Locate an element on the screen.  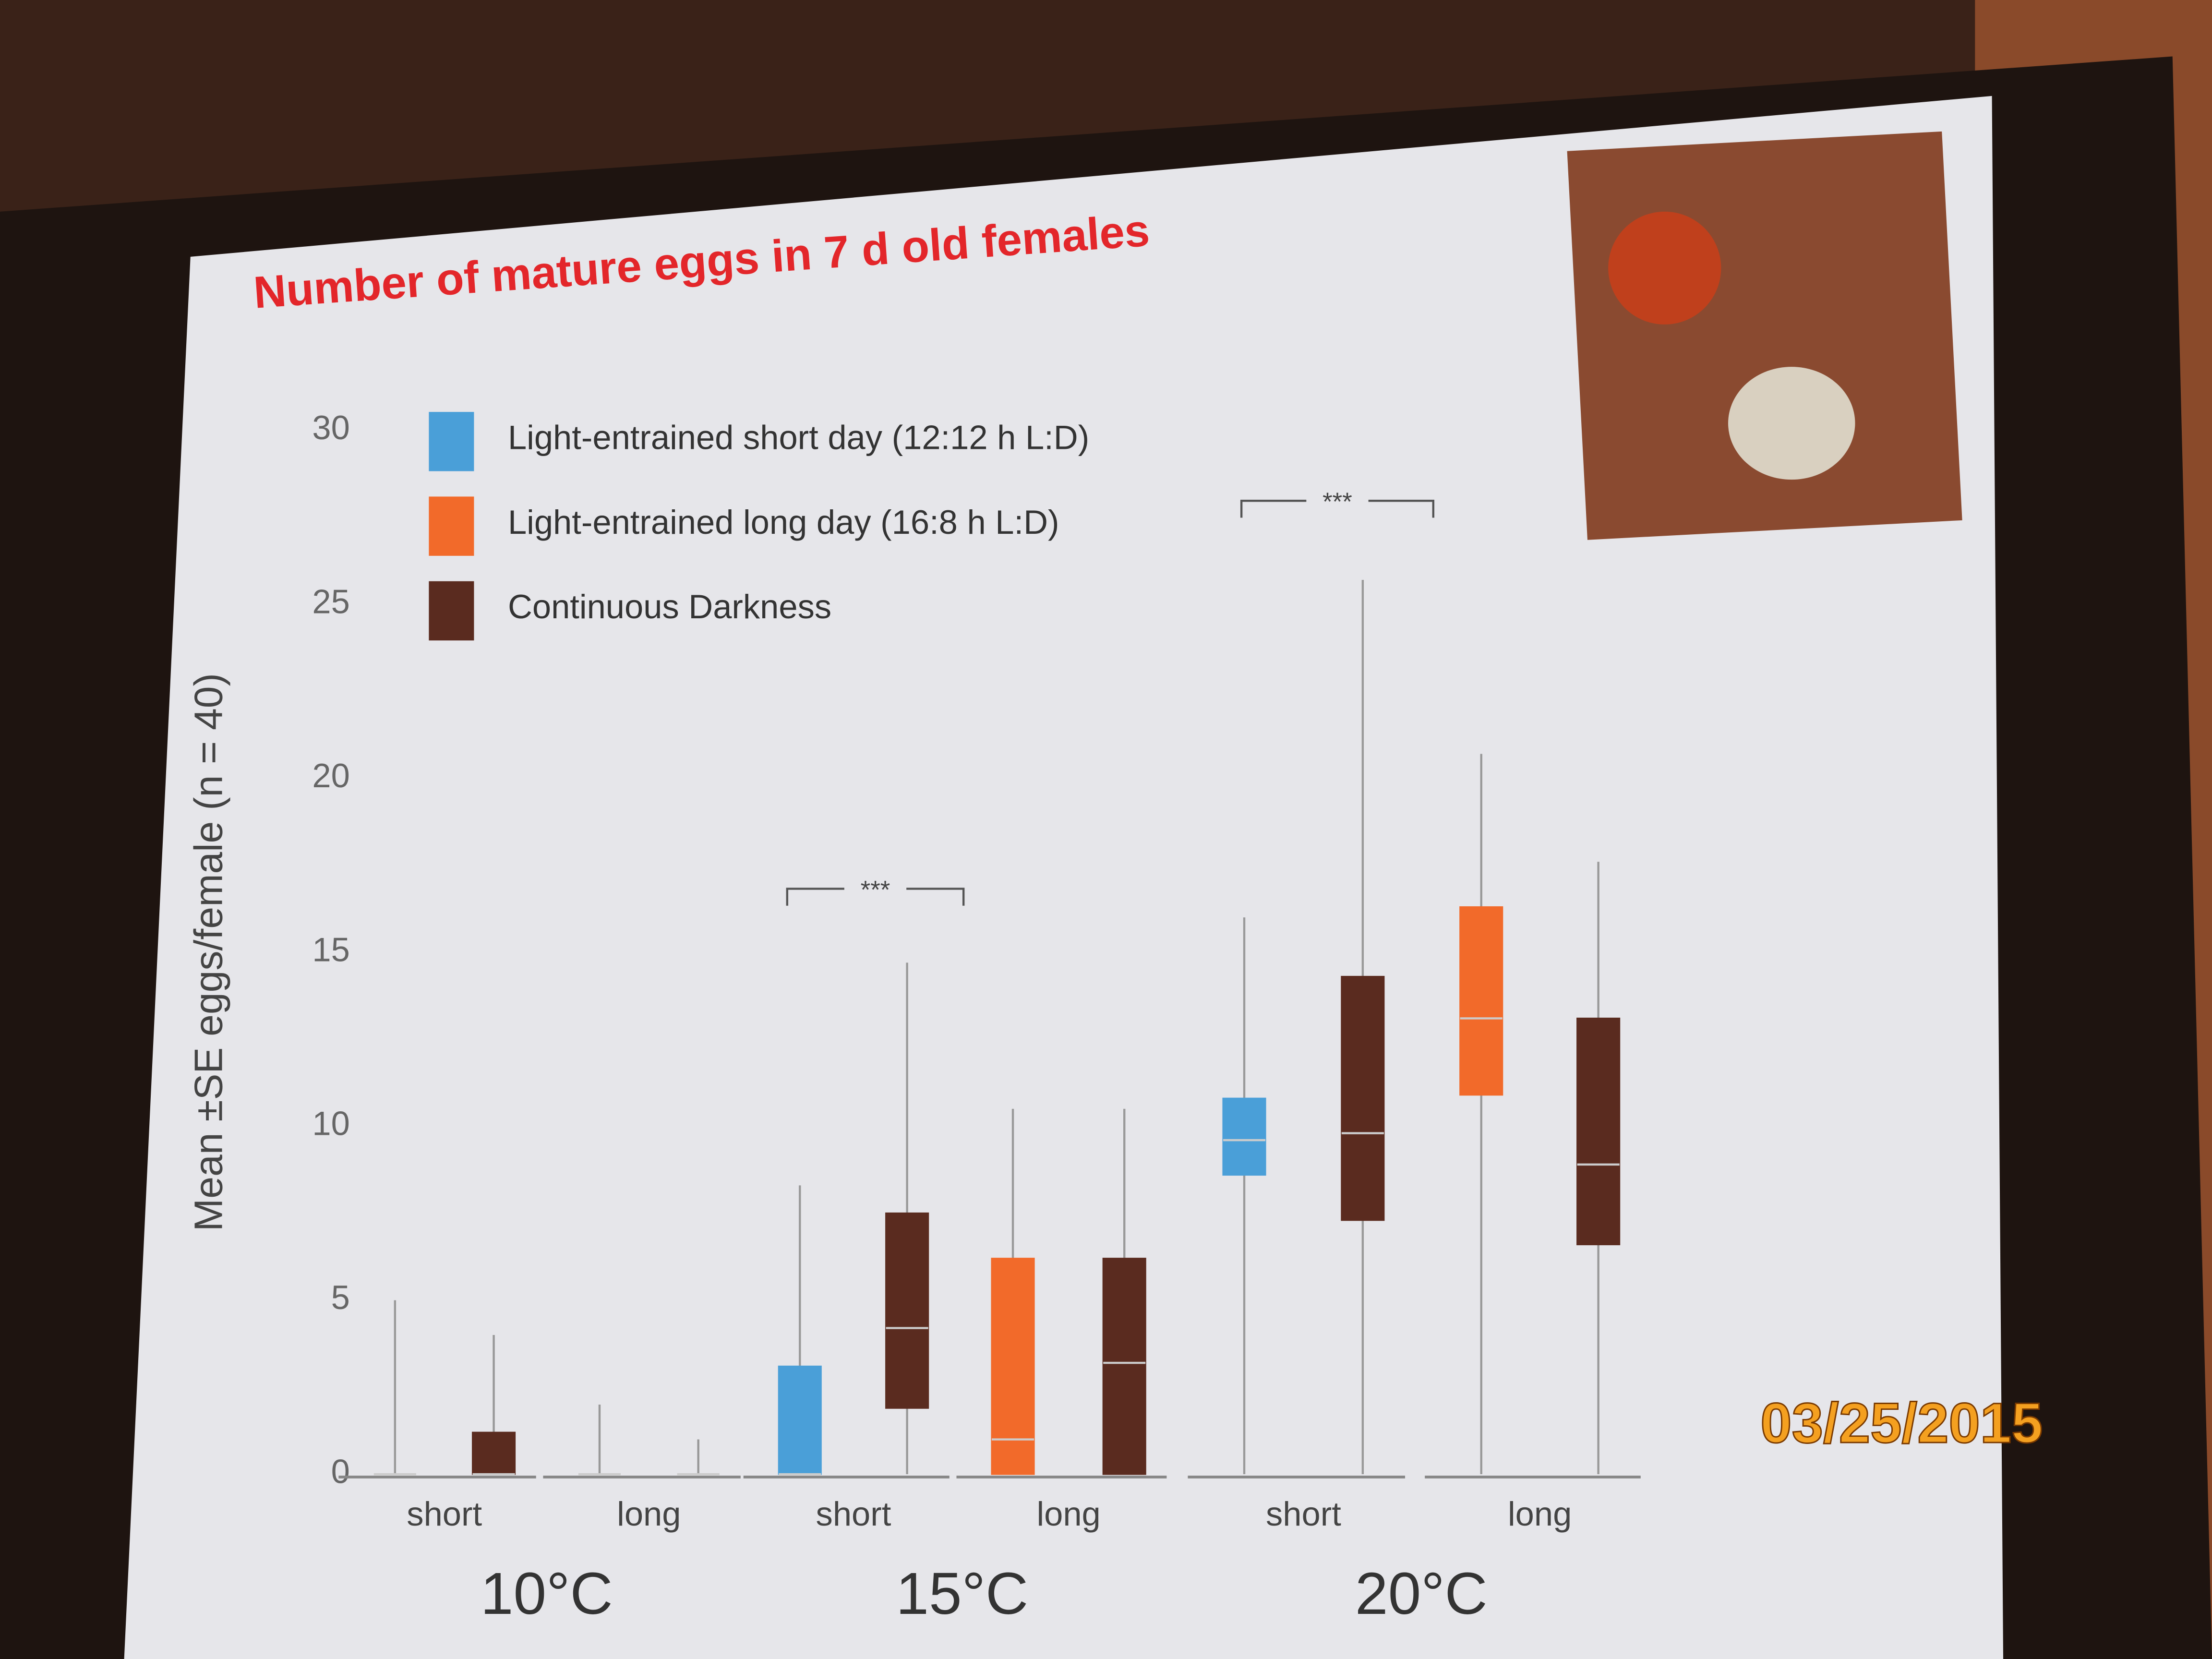
y-tick-label: 15 is located at coordinates (330, 949).